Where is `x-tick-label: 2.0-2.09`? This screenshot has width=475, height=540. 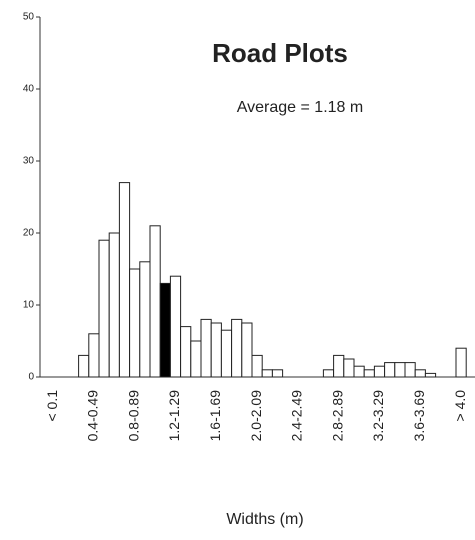
x-tick-label: 2.0-2.09 is located at coordinates (256, 416).